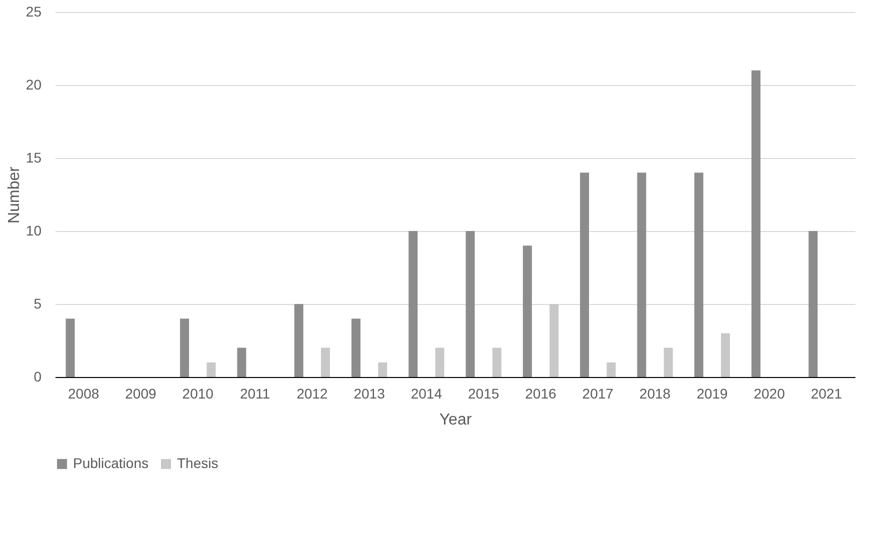  What do you see at coordinates (140, 394) in the screenshot?
I see `x-tick-label: 2009` at bounding box center [140, 394].